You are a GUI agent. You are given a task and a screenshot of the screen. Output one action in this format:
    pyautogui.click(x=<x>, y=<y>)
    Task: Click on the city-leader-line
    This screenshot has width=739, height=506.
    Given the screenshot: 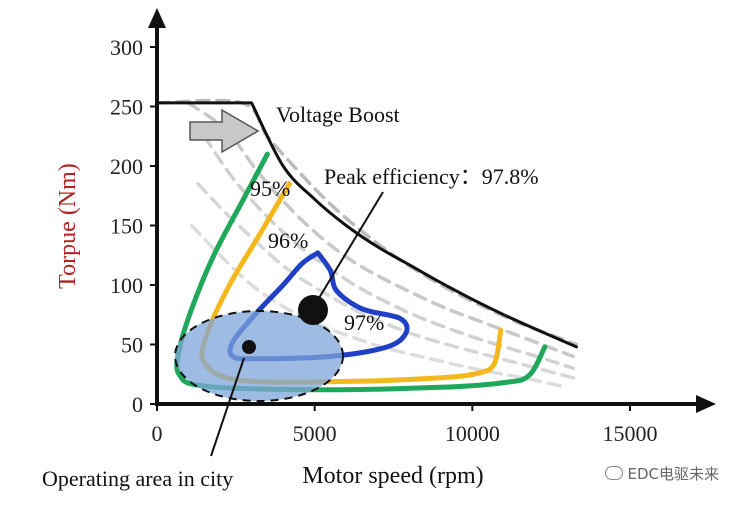 What is the action you would take?
    pyautogui.click(x=227, y=407)
    